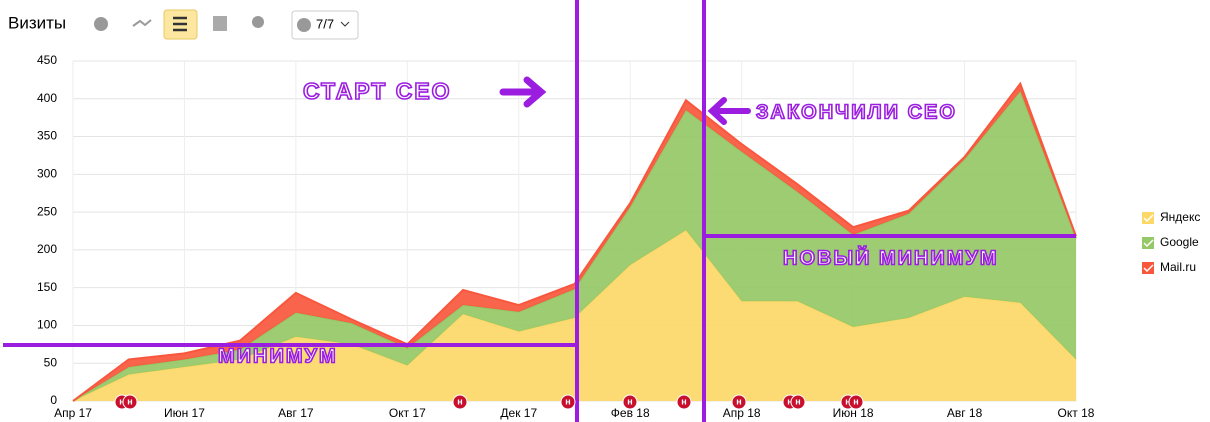 The height and width of the screenshot is (422, 1210). Describe the element at coordinates (742, 413) in the screenshot. I see `x-tick-label: Апр 18` at that location.